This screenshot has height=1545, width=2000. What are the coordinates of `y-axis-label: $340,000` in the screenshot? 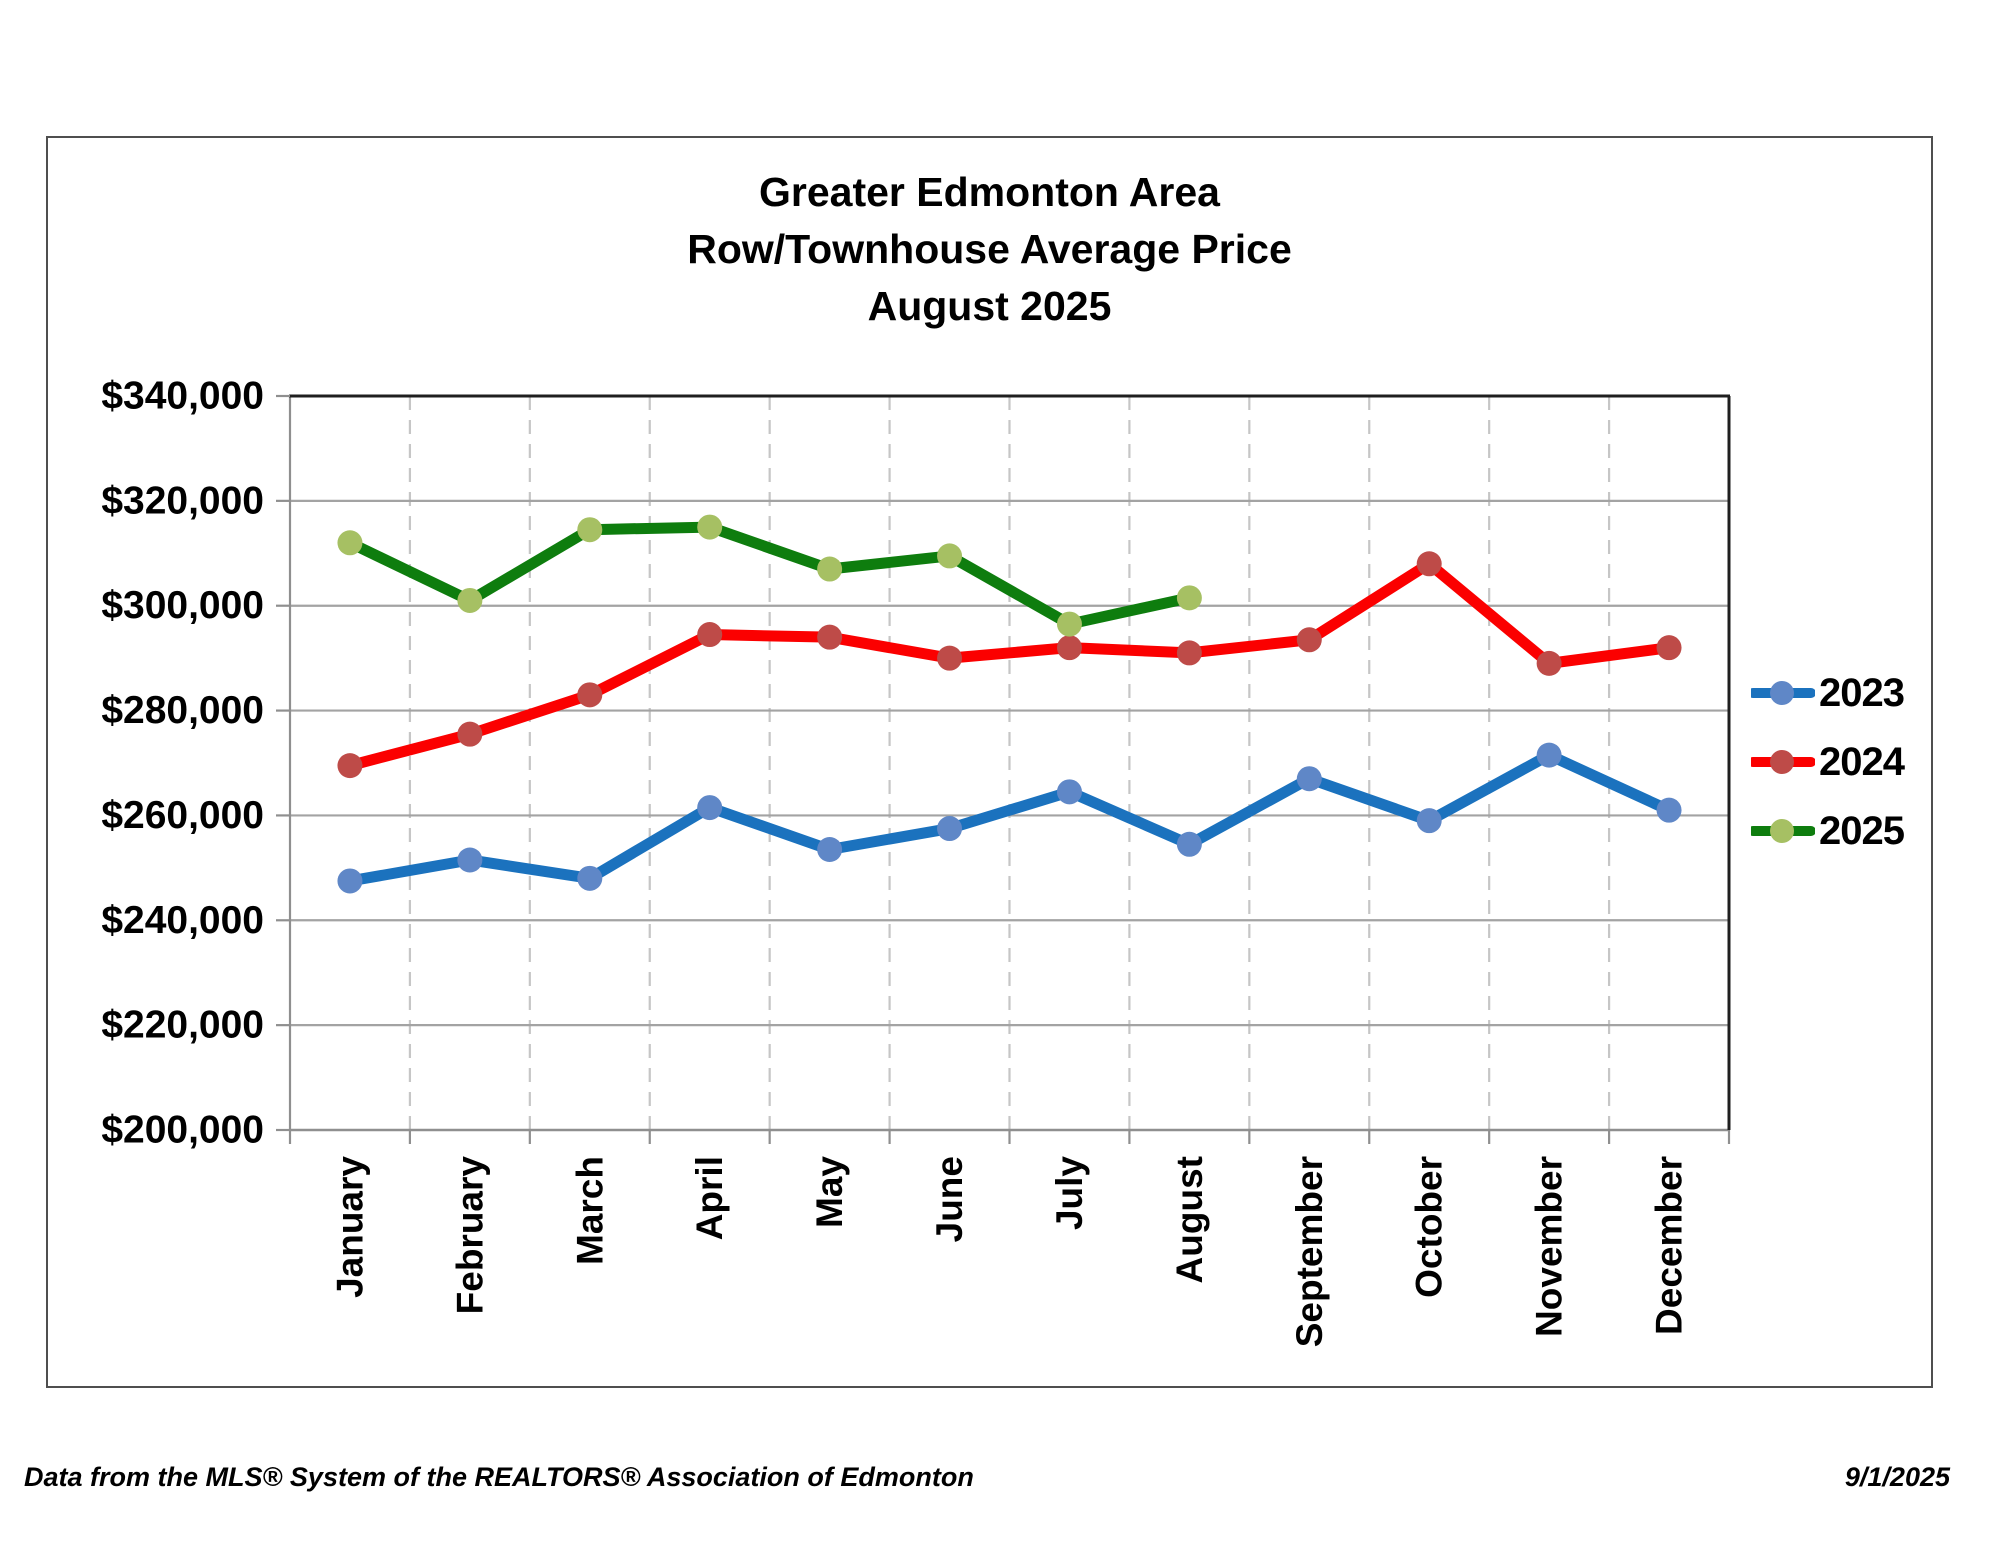 It's located at (182, 396).